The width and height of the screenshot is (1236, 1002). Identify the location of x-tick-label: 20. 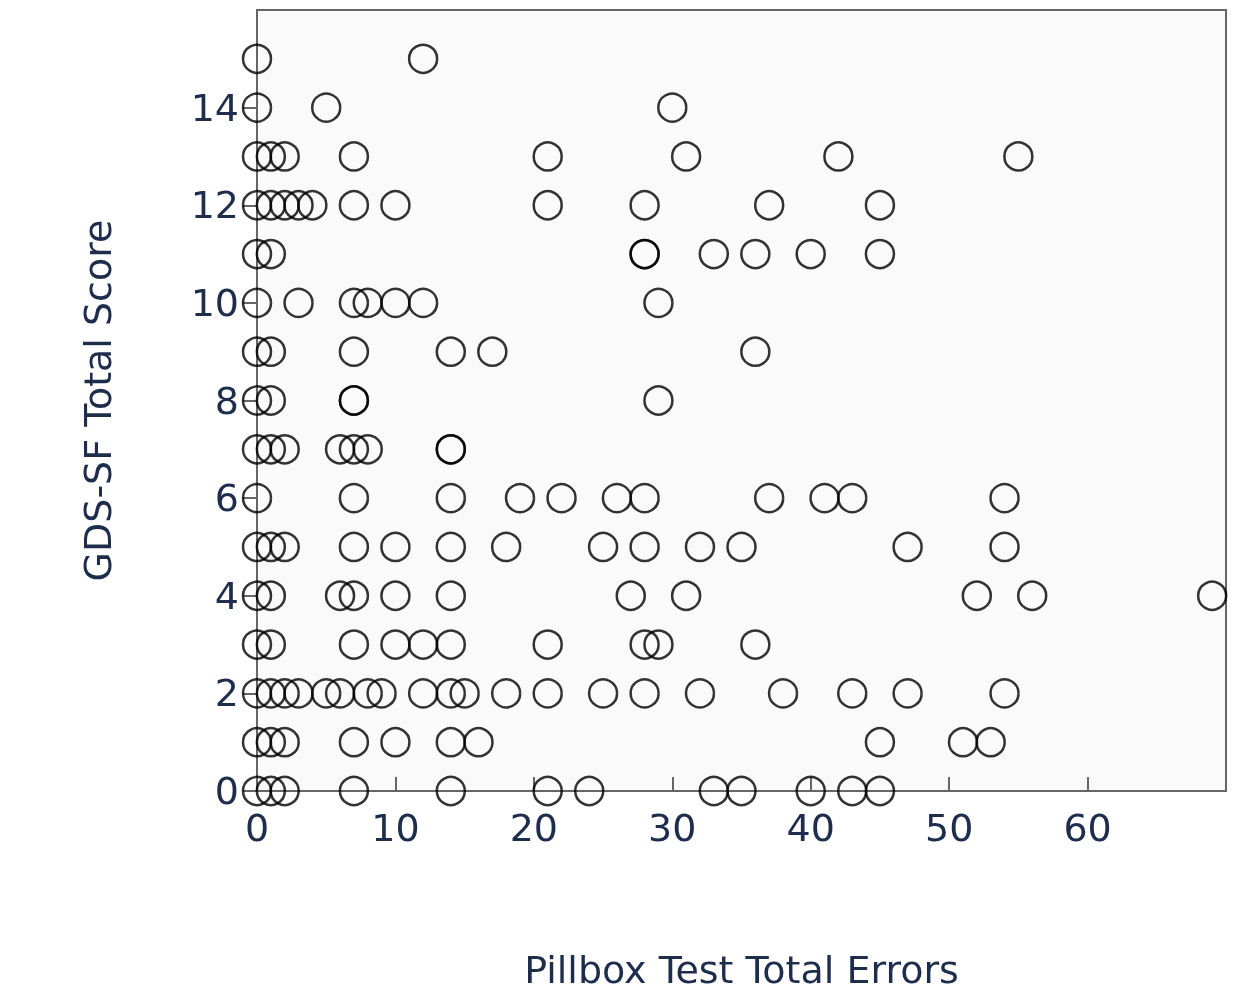
(534, 828).